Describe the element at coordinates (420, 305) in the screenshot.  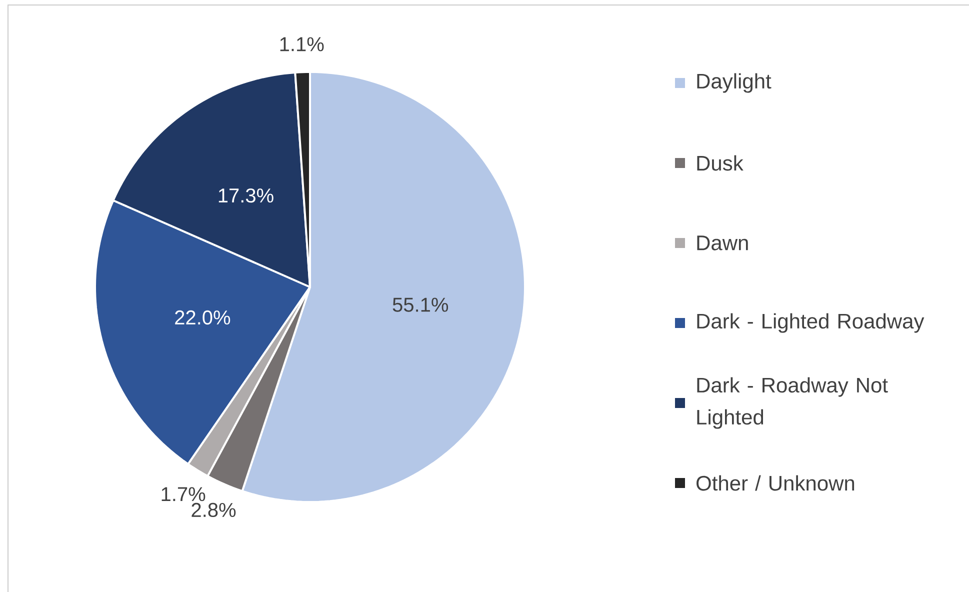
I see `data-label: 55.1%` at that location.